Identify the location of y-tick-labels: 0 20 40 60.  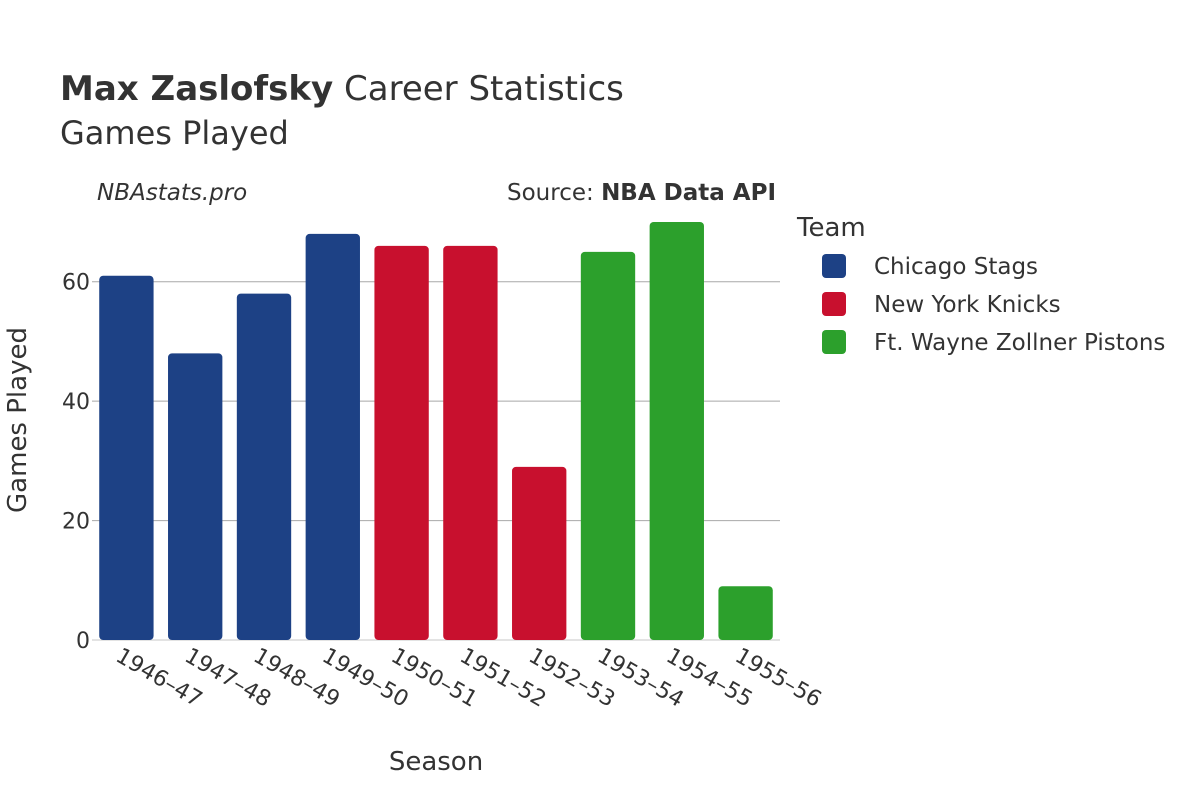
(76, 462).